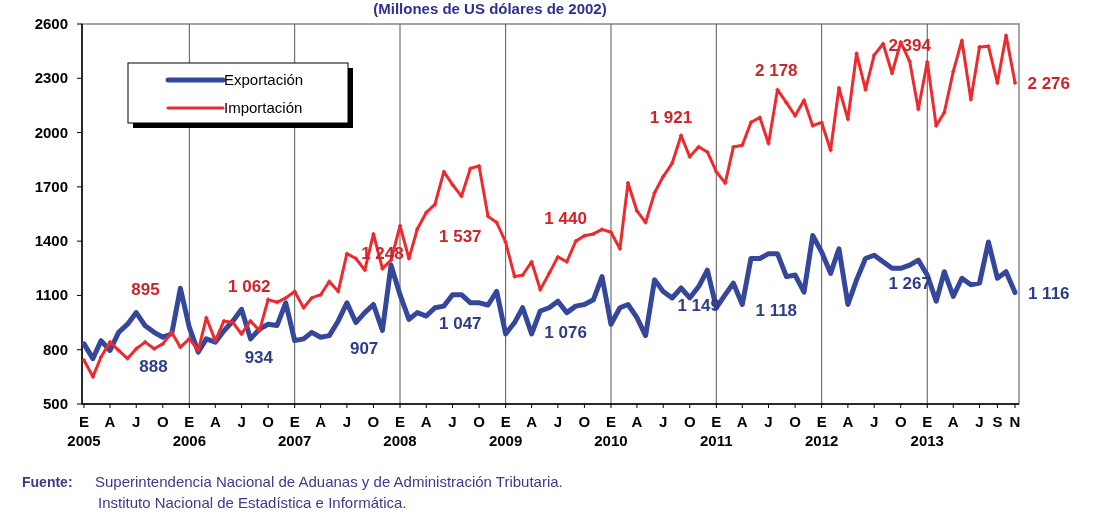 This screenshot has height=515, width=1094. I want to click on data-label: 1 047, so click(460, 324).